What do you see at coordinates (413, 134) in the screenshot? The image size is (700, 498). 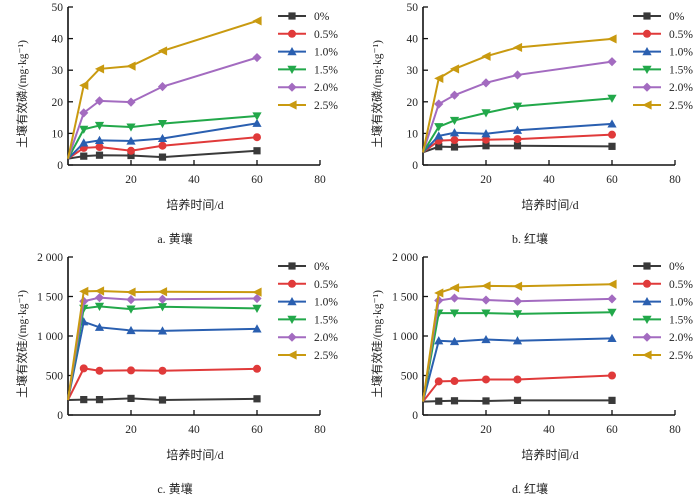 I see `y-tick-label: 10` at bounding box center [413, 134].